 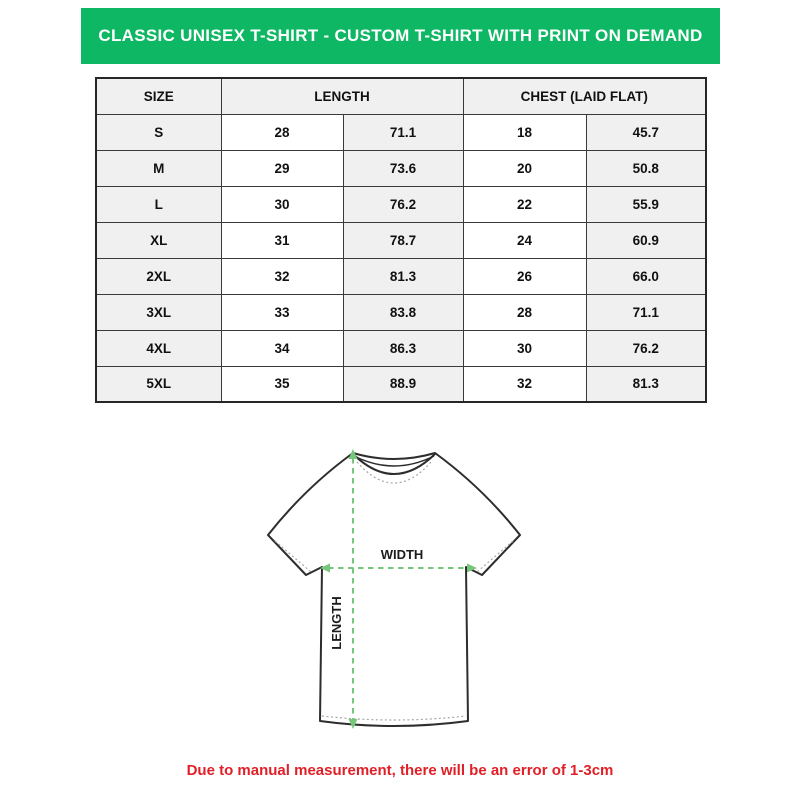 What do you see at coordinates (472, 568) in the screenshot?
I see `width-arrowhead-right` at bounding box center [472, 568].